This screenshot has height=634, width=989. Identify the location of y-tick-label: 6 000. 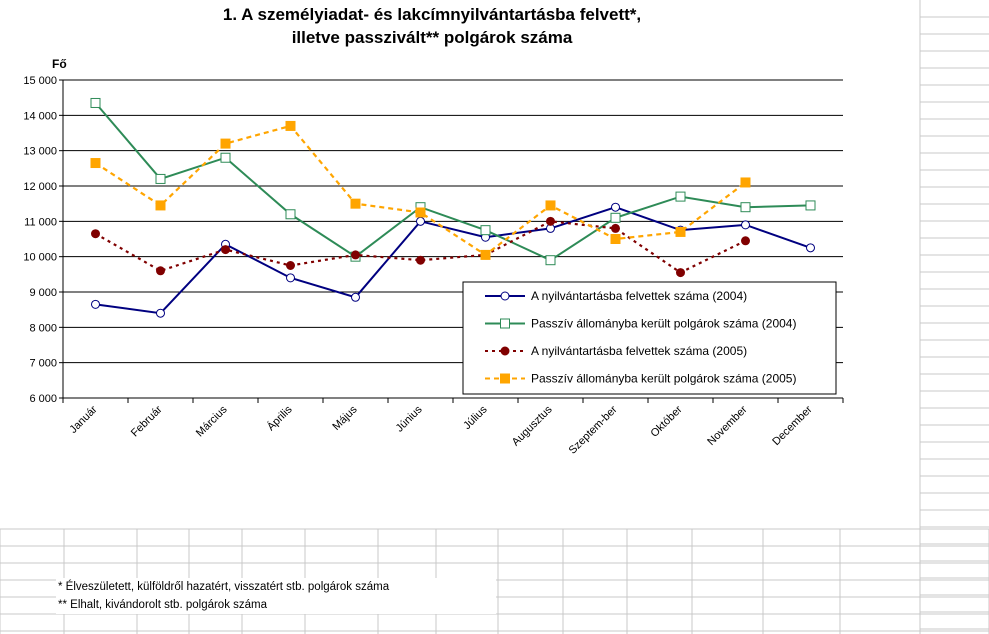
(43, 399).